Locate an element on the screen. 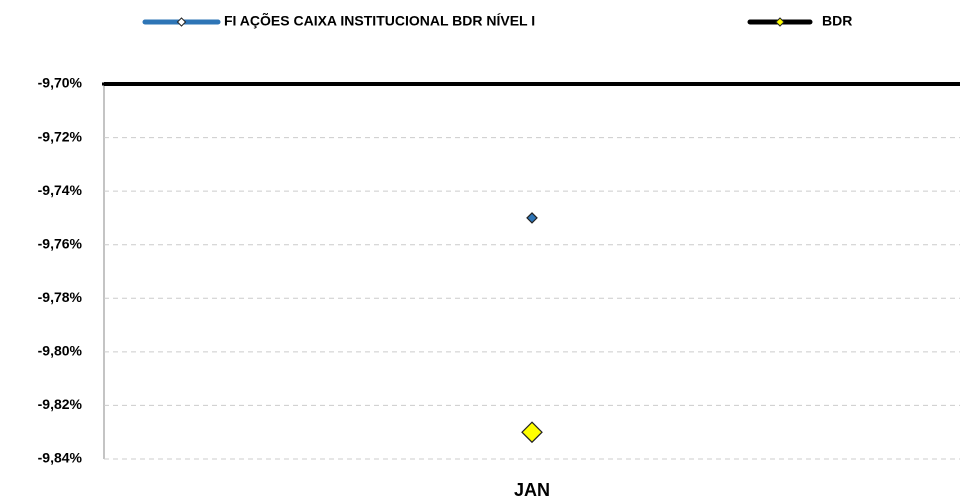  y-tick-label: -9,76% is located at coordinates (60, 243).